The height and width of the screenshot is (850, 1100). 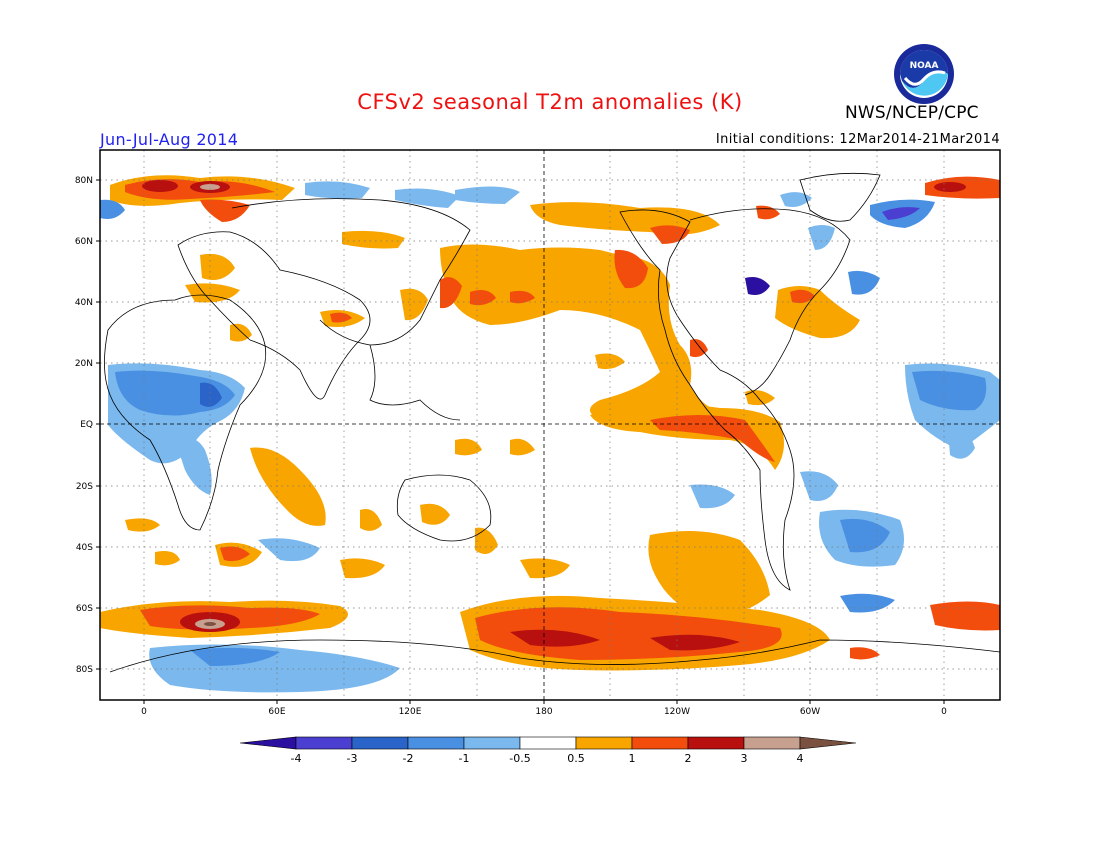 I want to click on colorbar-label: -3, so click(x=352, y=758).